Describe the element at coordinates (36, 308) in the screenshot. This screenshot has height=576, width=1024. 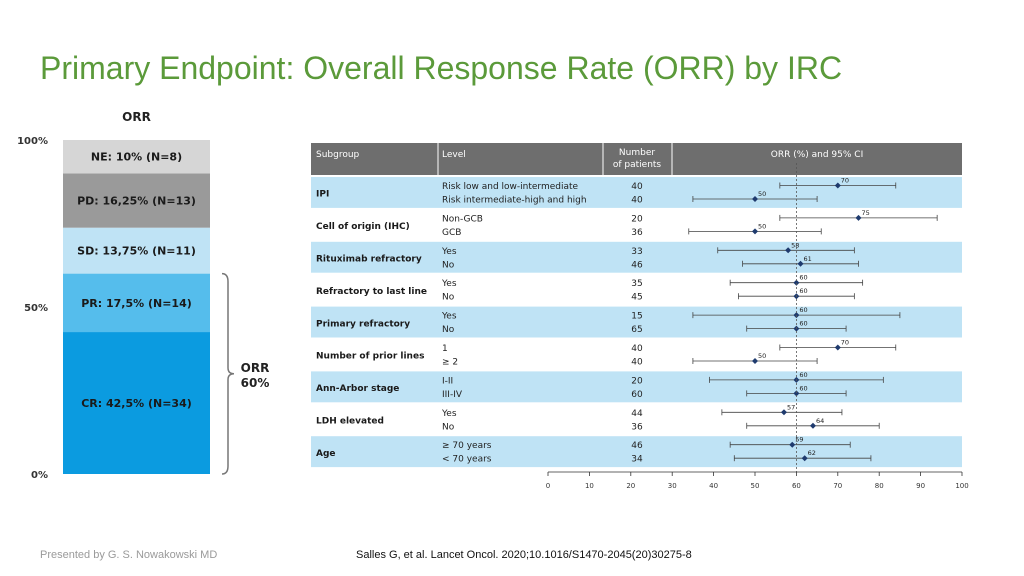
I see `y-tick-label: 50%` at that location.